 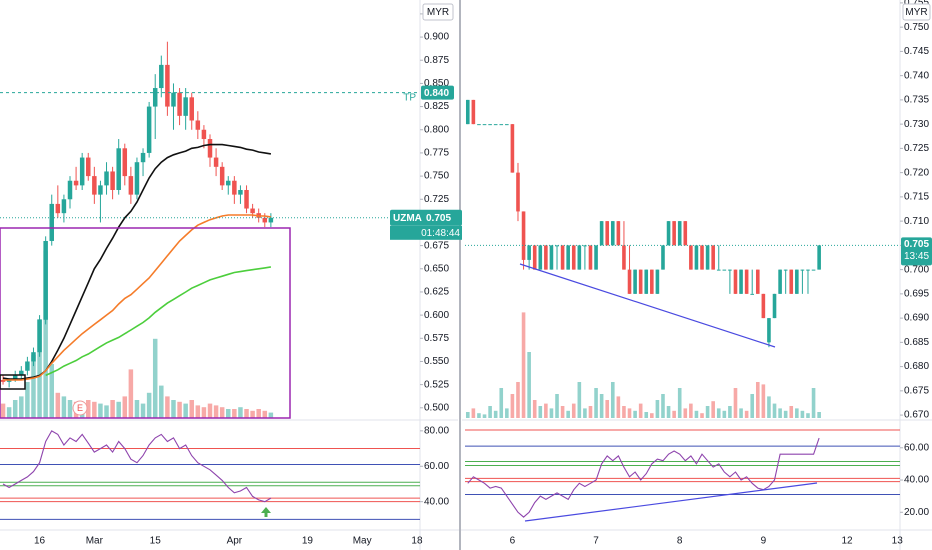 I want to click on rsi-trend-line, so click(x=671, y=502).